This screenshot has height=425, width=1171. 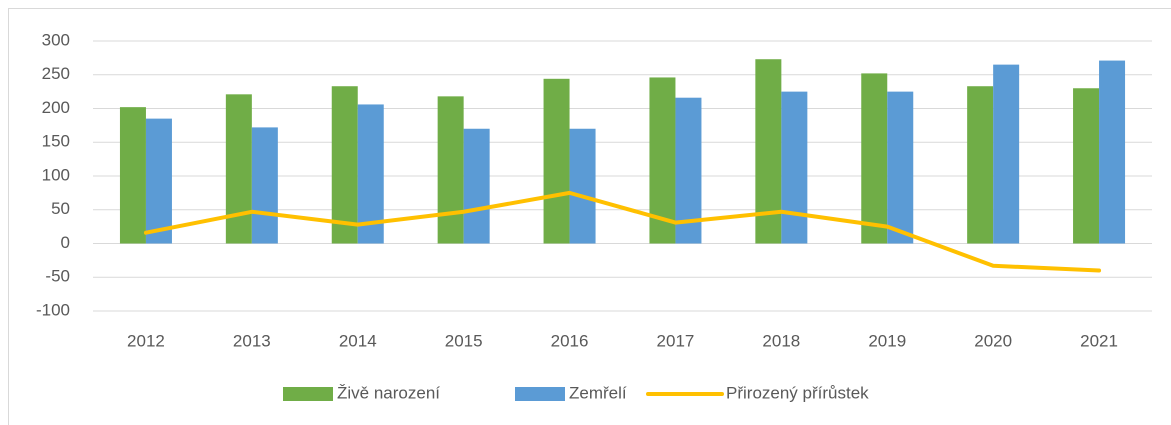 I want to click on y-tick-label: 200, so click(x=56, y=107).